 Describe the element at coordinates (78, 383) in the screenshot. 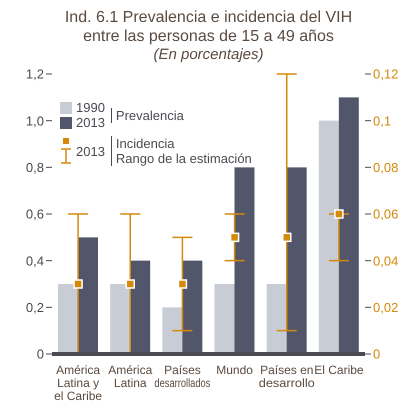

I see `x-tick-label: América Latina y el Caribe` at that location.